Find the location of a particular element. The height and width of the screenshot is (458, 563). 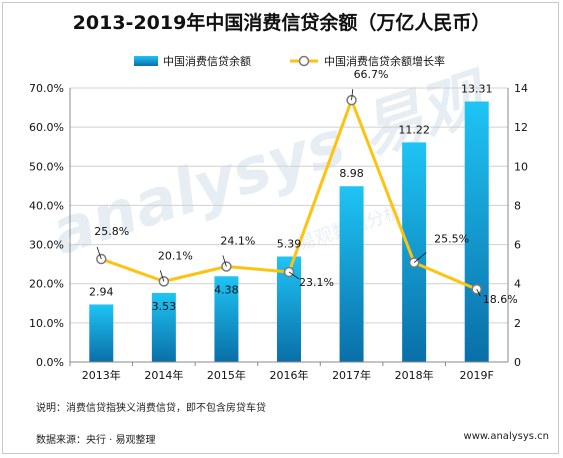

y-right-tick-label: 4 is located at coordinates (517, 284).